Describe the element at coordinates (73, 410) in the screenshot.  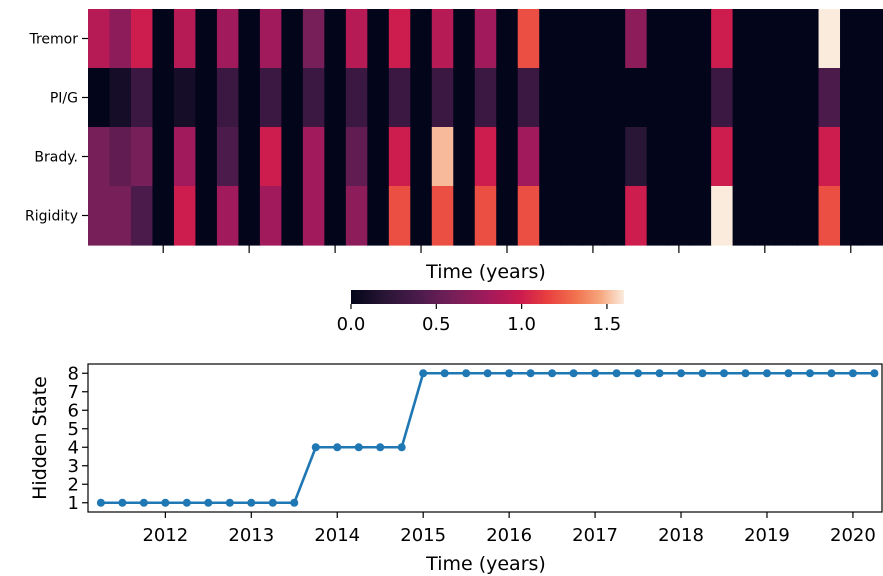
I see `line-chart-y-tick-label: 6` at that location.